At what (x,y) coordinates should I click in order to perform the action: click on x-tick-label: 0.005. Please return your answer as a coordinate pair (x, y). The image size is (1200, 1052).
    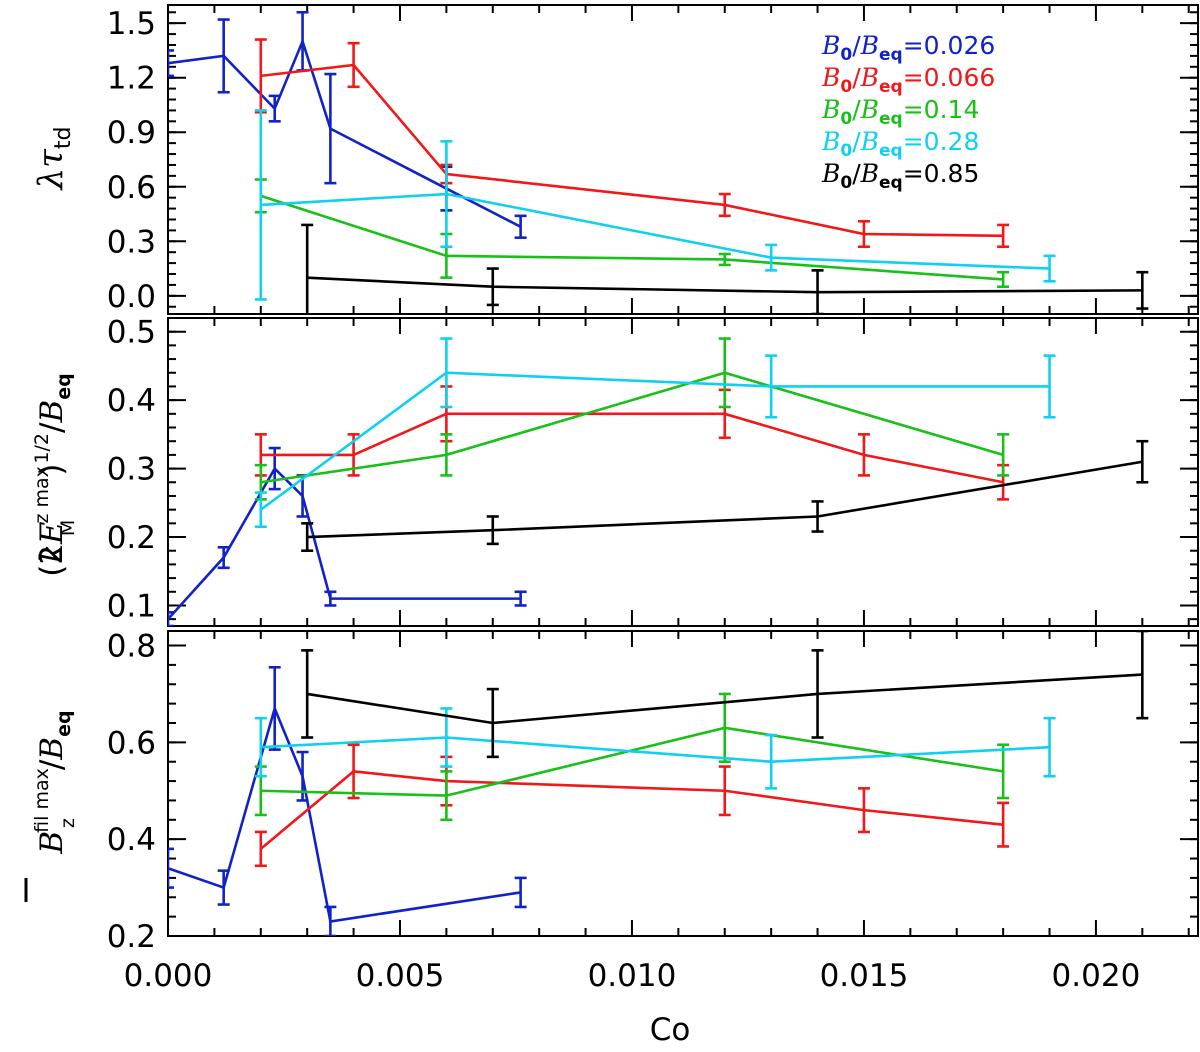
    Looking at the image, I should click on (400, 976).